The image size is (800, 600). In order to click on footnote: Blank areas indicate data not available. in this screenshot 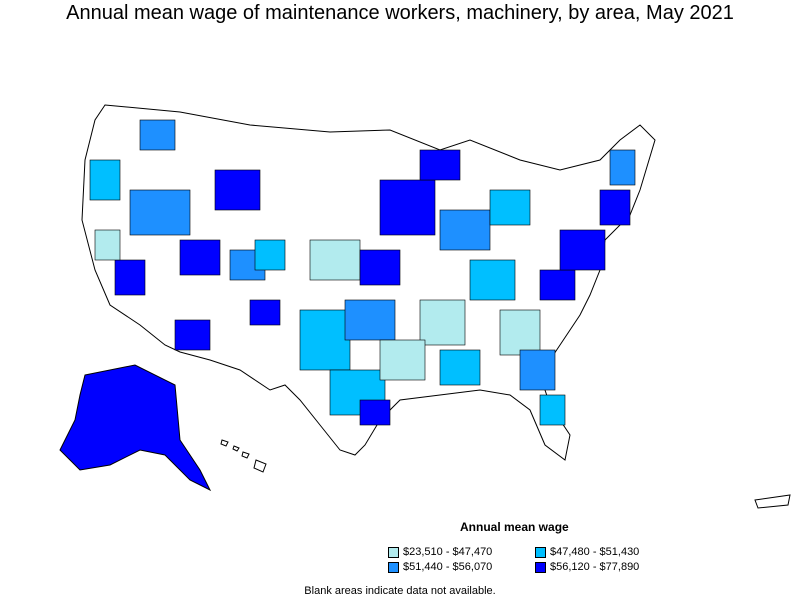, I will do `click(400, 591)`.